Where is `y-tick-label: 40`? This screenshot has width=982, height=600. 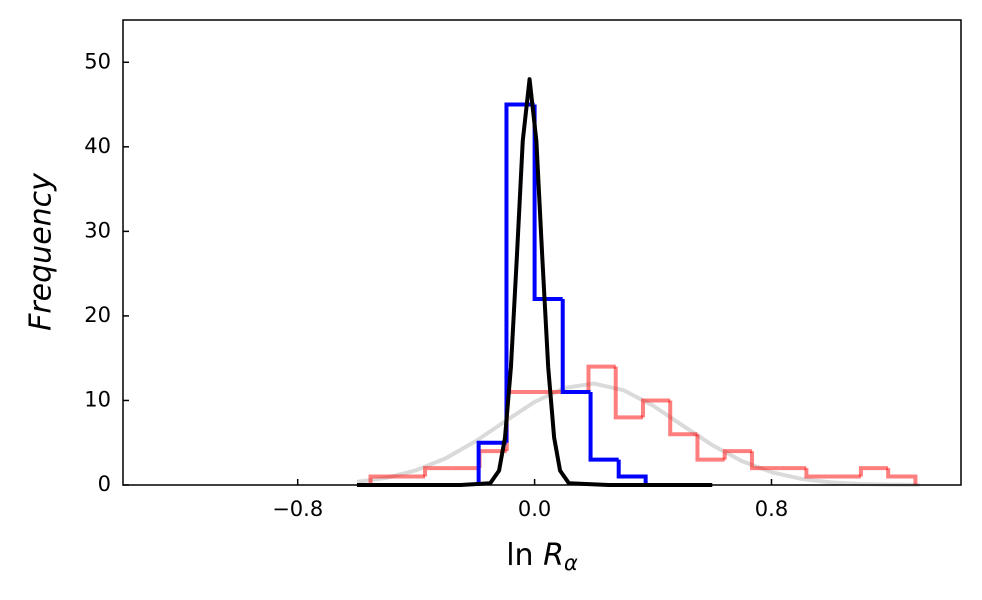 y-tick-label: 40 is located at coordinates (97, 146).